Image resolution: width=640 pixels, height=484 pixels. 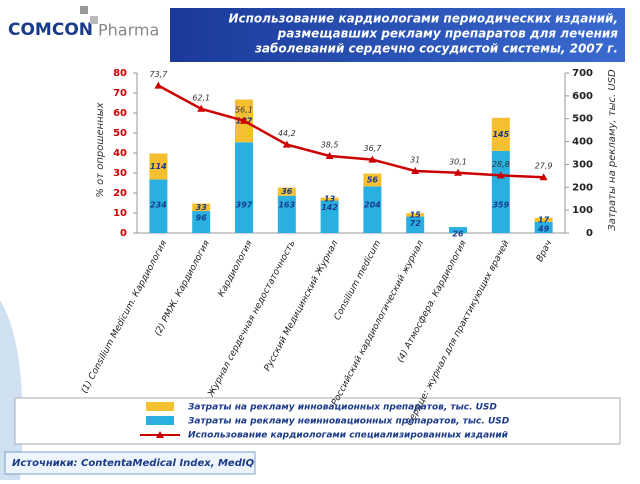 What do you see at coordinates (120, 133) in the screenshot?
I see `y-tick-label: 50` at bounding box center [120, 133].